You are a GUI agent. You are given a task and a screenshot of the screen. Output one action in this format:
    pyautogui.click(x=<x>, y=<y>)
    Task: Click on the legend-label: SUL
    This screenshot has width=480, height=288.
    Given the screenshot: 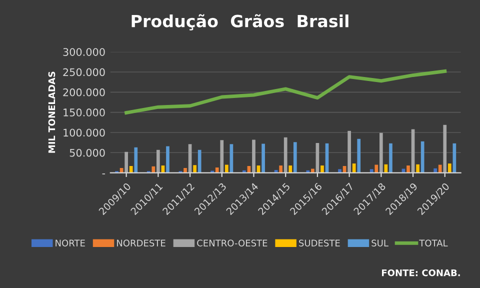 What is the action you would take?
    pyautogui.click(x=380, y=243)
    